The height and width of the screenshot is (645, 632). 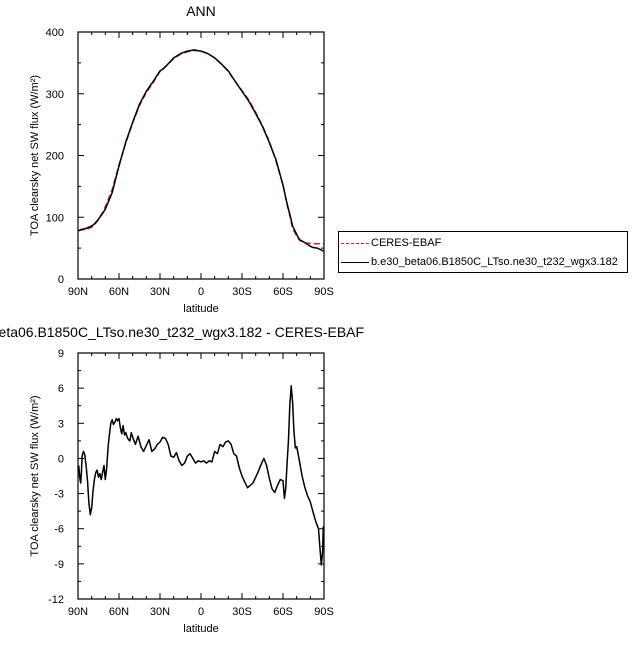 I want to click on bottom-yaxis-label: TOA clearsky net SW flux (W/m²), so click(x=35, y=475).